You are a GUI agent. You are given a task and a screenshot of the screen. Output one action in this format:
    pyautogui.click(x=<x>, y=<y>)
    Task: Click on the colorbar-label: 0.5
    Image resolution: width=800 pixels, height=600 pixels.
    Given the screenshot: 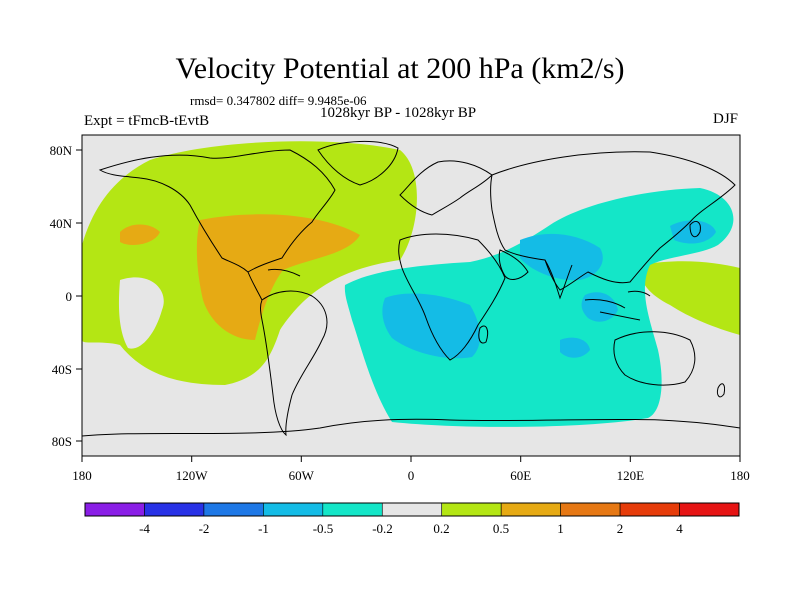 What is the action you would take?
    pyautogui.click(x=501, y=528)
    